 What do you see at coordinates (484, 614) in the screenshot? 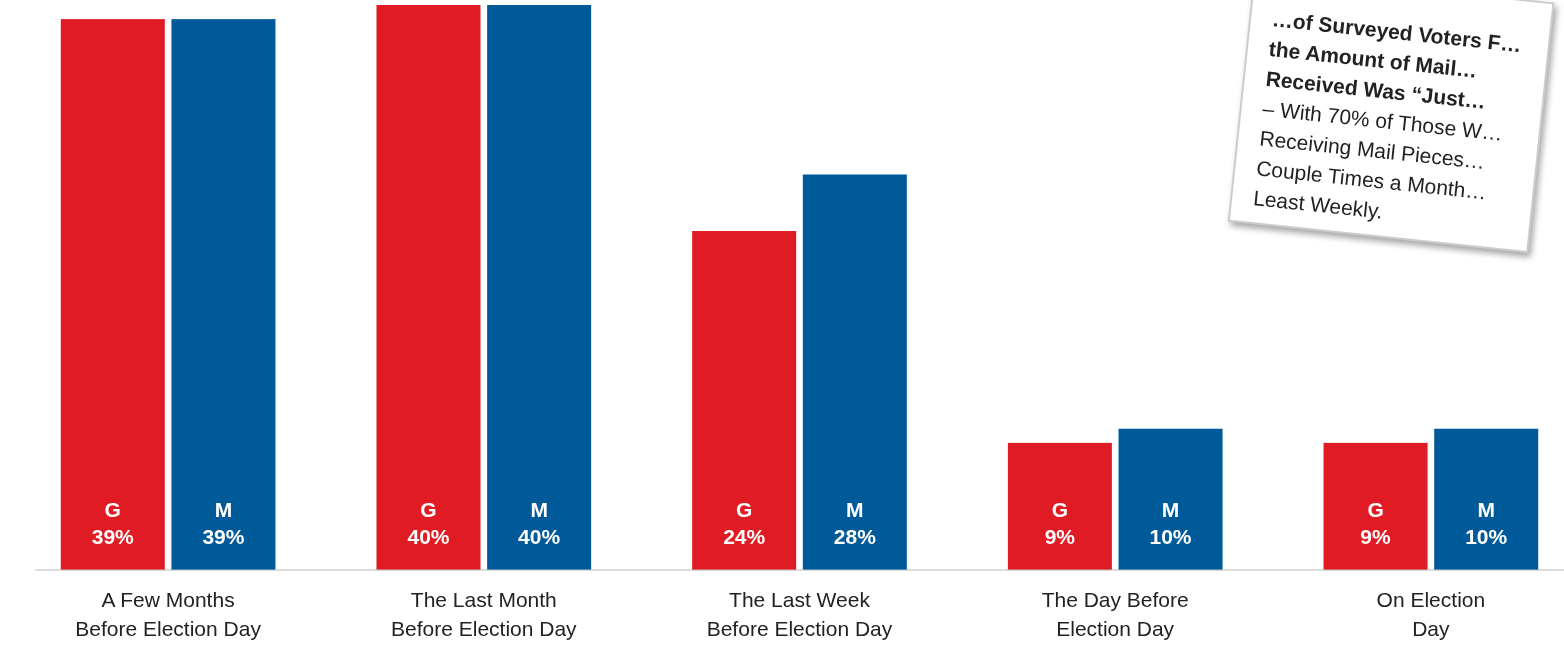
I see `x-tick-label: The Last Month Before Election Day` at bounding box center [484, 614].